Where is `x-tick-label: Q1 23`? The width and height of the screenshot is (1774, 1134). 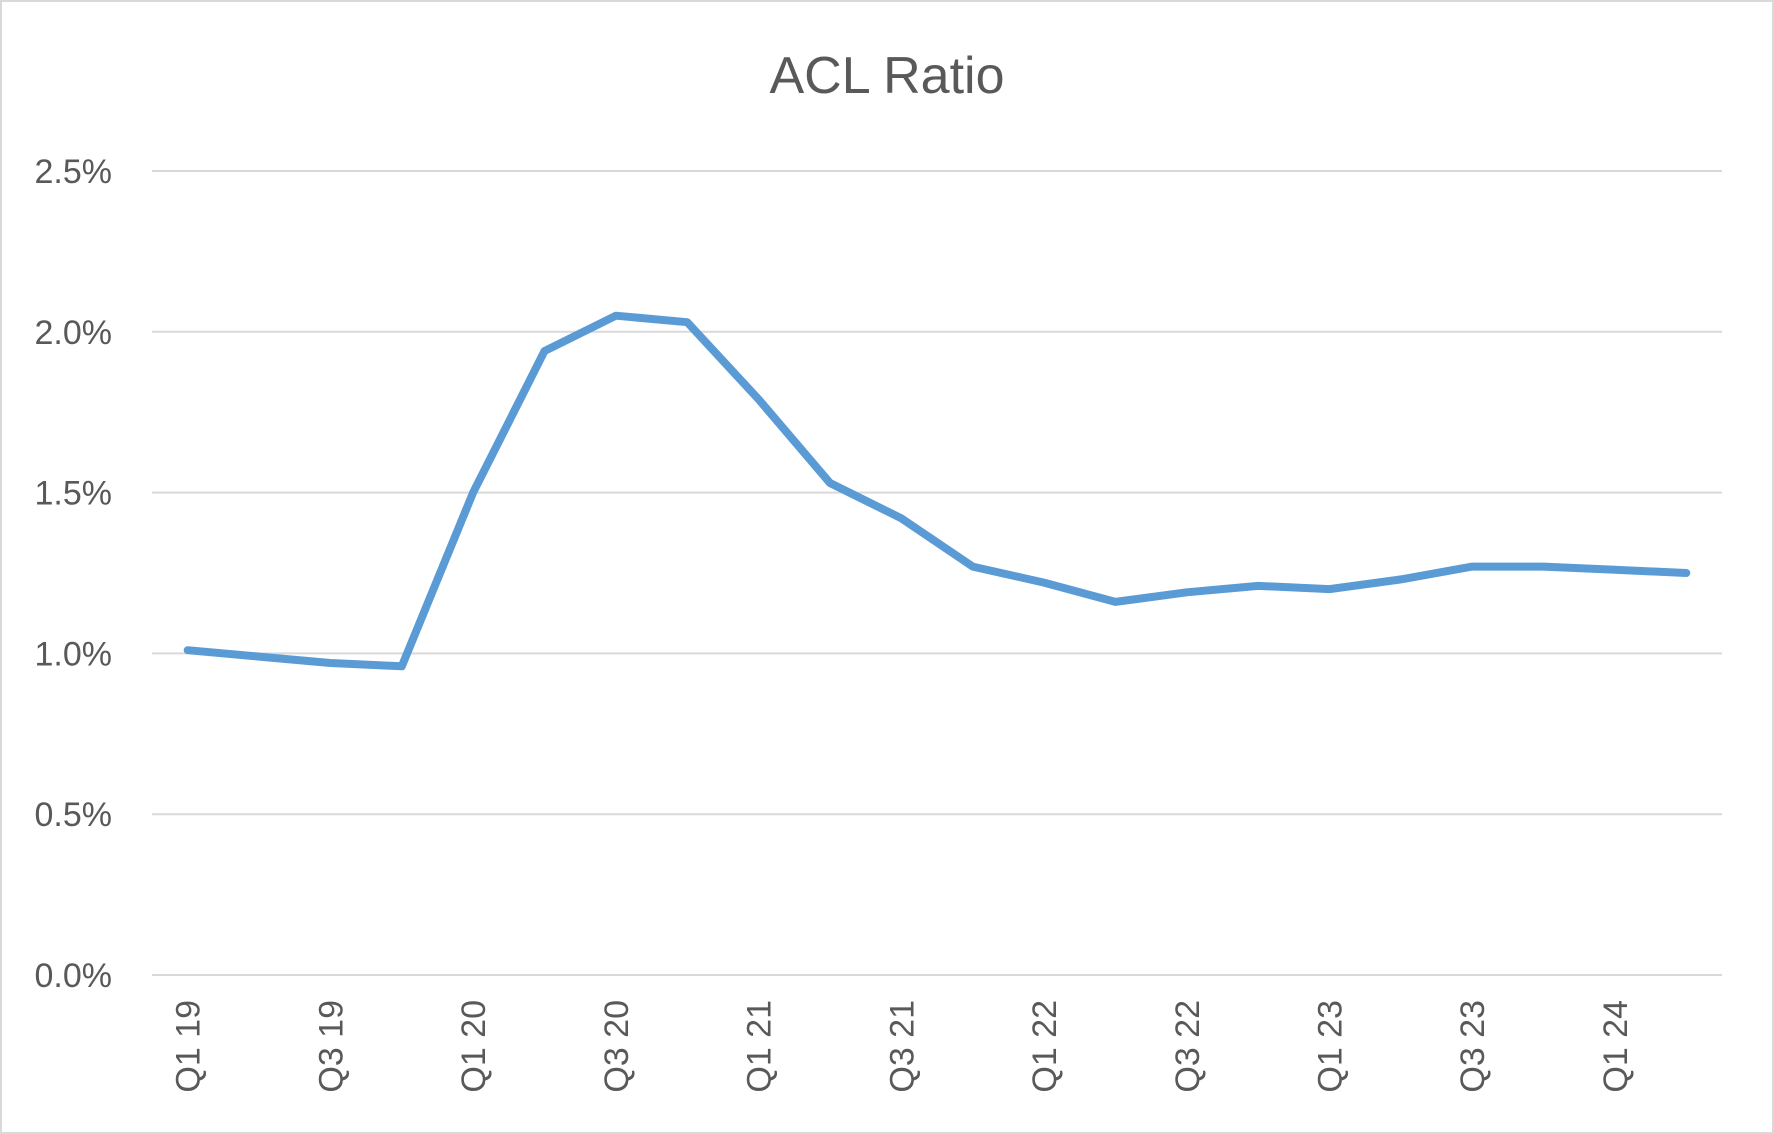 x-tick-label: Q1 23 is located at coordinates (1331, 1046).